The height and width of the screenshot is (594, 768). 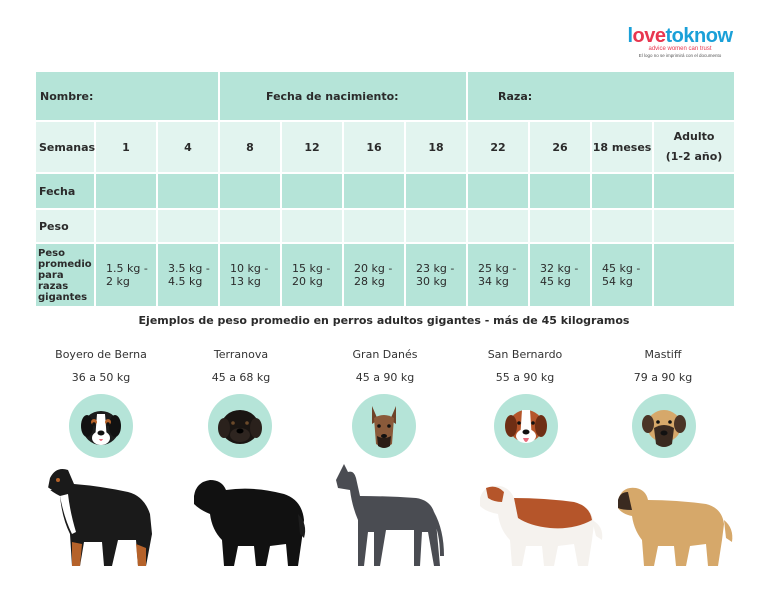 I want to click on newfoundland-body-icon, so click(x=250, y=523).